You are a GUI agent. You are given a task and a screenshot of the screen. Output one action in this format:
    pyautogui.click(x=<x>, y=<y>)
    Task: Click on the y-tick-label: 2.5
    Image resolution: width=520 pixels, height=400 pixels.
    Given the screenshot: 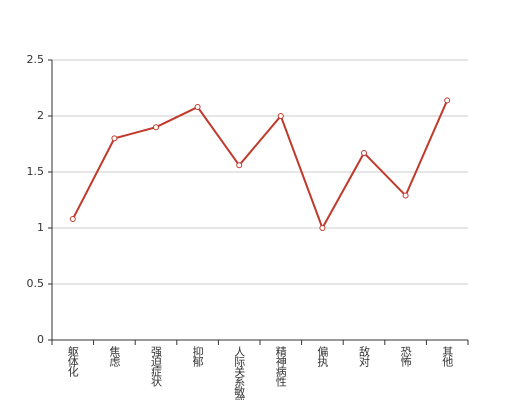 What is the action you would take?
    pyautogui.click(x=36, y=59)
    